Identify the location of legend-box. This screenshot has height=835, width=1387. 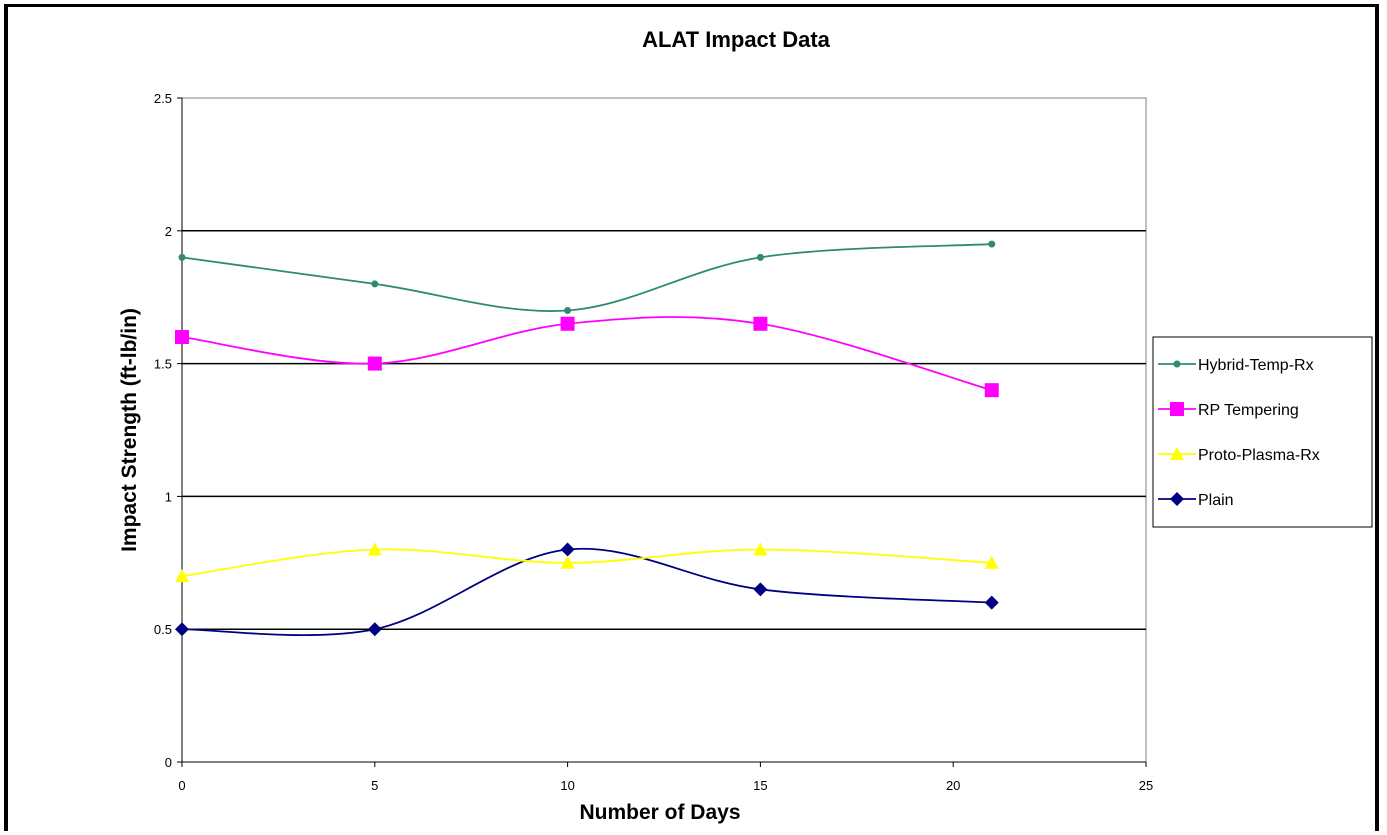
(1262, 432).